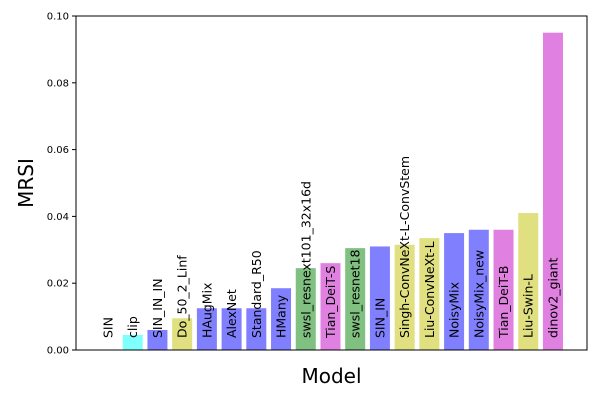 This screenshot has height=400, width=600. What do you see at coordinates (231, 313) in the screenshot?
I see `bar-label: AlexNet` at bounding box center [231, 313].